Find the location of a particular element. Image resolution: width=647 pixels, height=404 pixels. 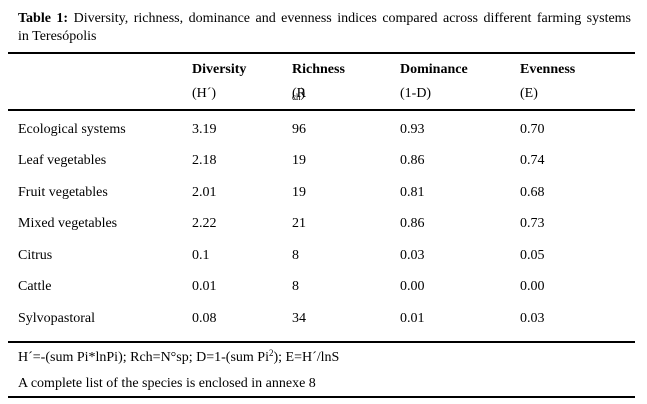

table-rule-under-body is located at coordinates (321, 342).